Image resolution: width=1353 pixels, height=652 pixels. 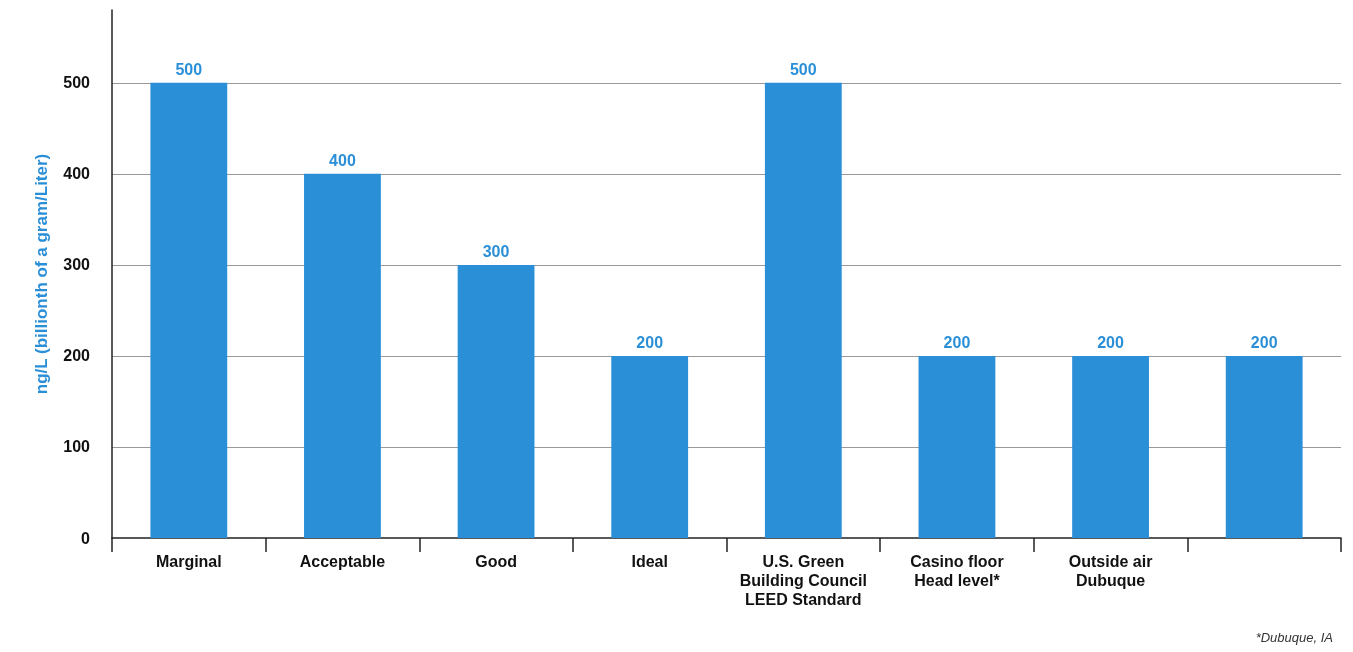 I want to click on y-tick-label: 100, so click(x=77, y=447).